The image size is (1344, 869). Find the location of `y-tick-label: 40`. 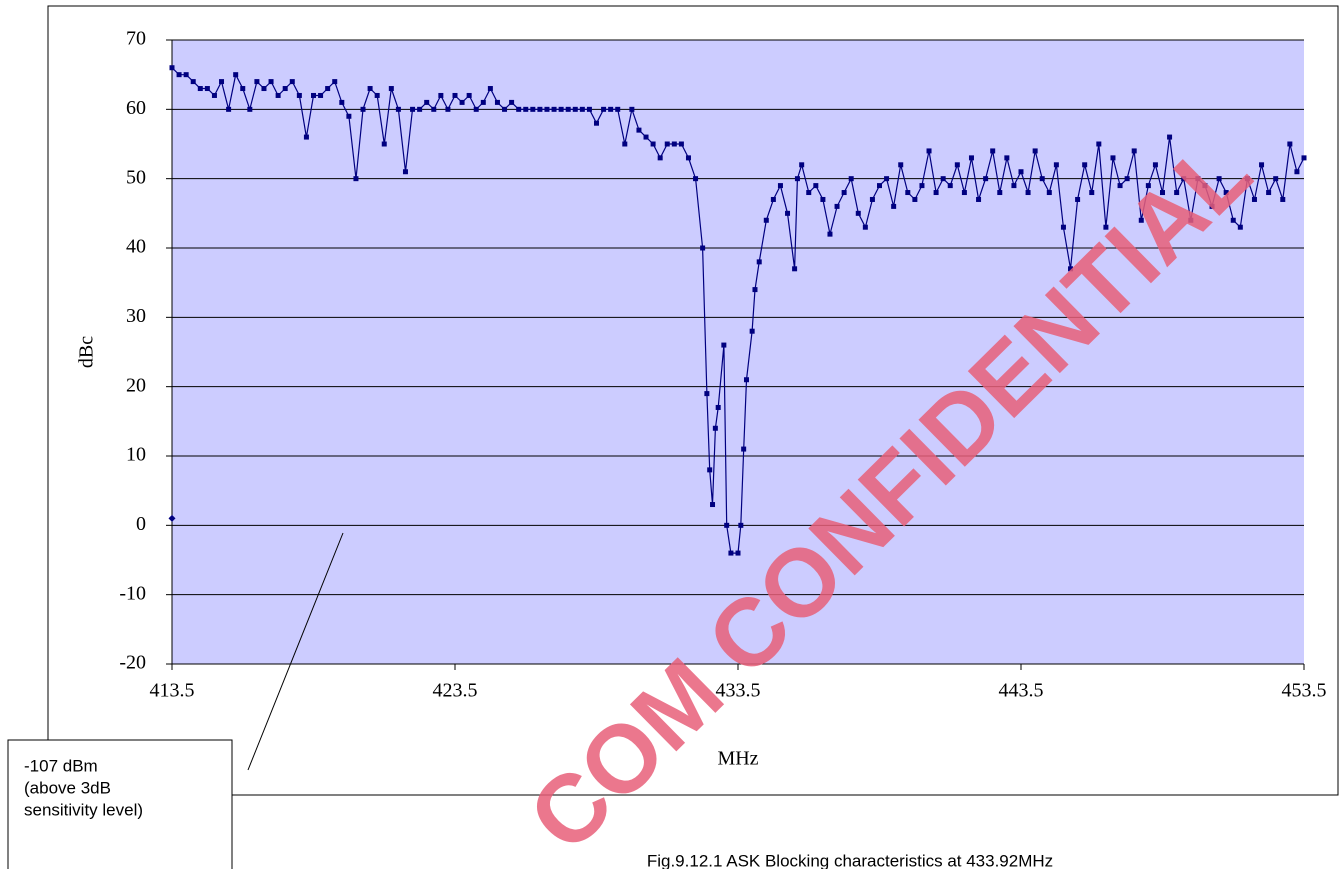

y-tick-label: 40 is located at coordinates (136, 247).